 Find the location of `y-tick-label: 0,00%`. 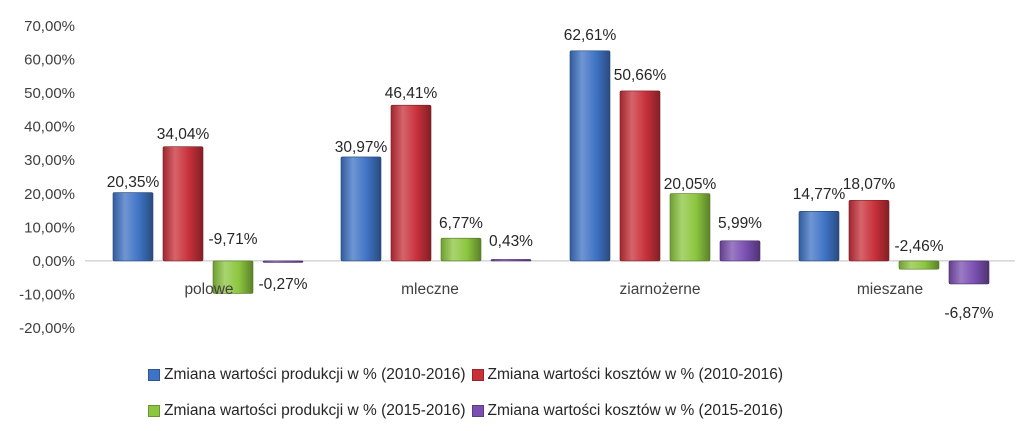

y-tick-label: 0,00% is located at coordinates (53, 261).